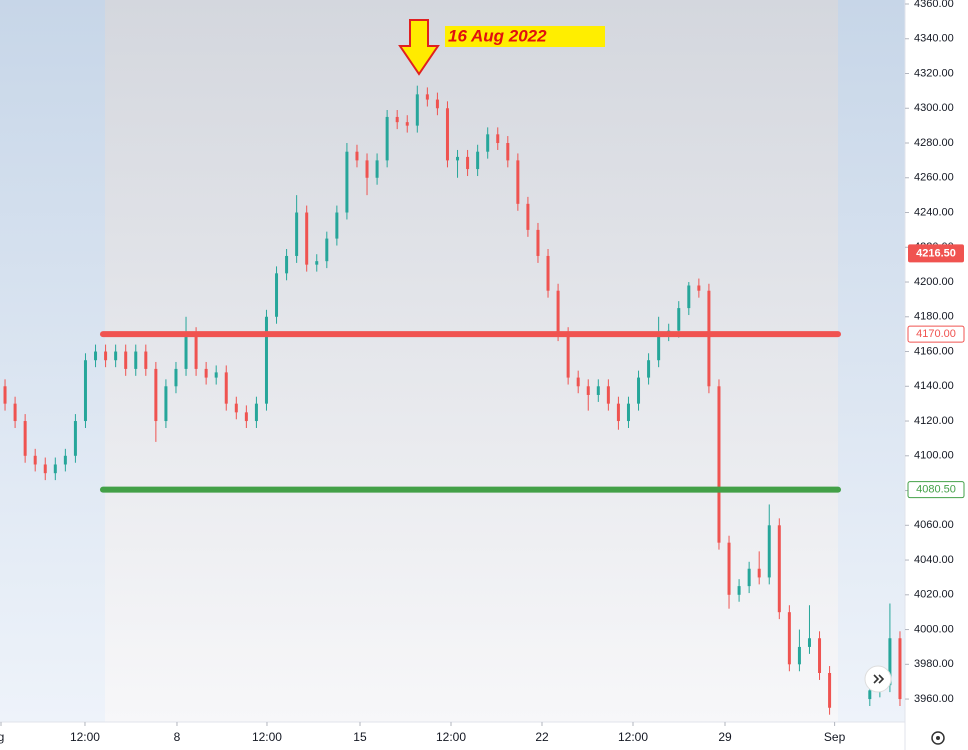 This screenshot has height=750, width=968. I want to click on y-tick-label: 4240.00, so click(934, 212).